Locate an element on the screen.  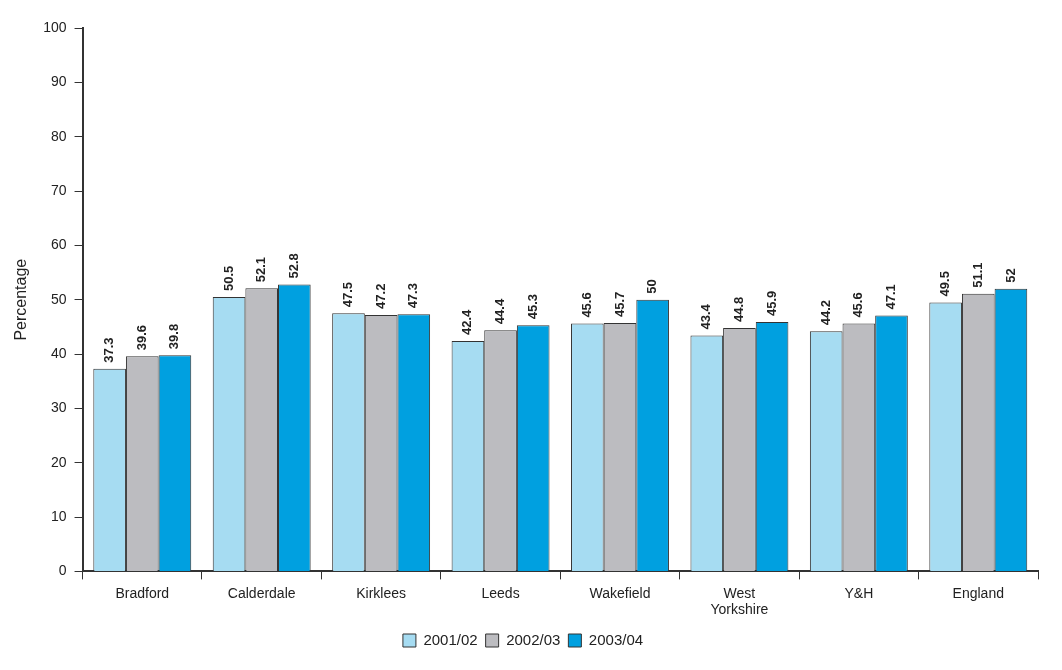
data-label: 47.5 is located at coordinates (348, 294).